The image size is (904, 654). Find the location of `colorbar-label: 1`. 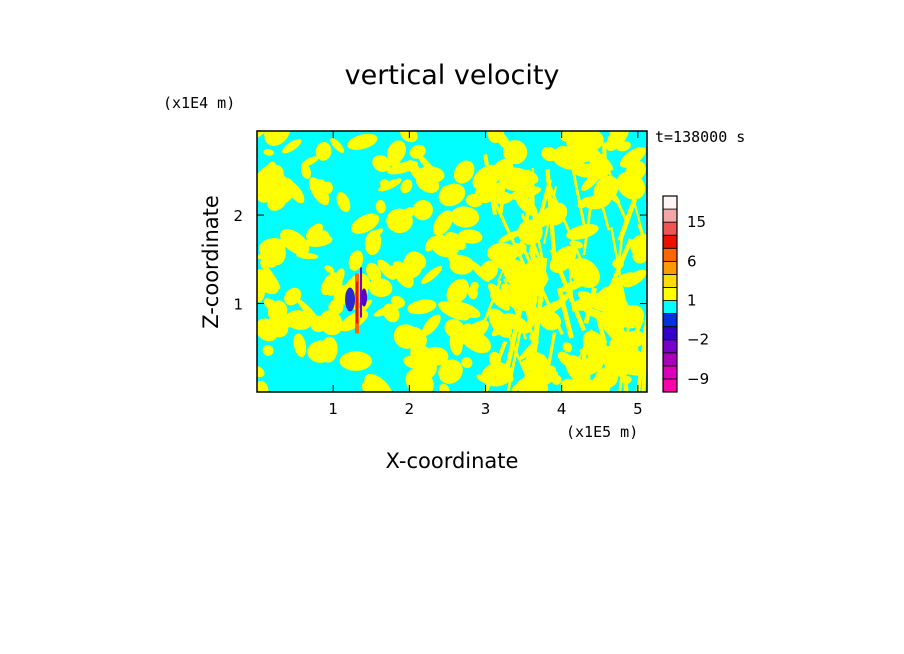

colorbar-label: 1 is located at coordinates (692, 301).